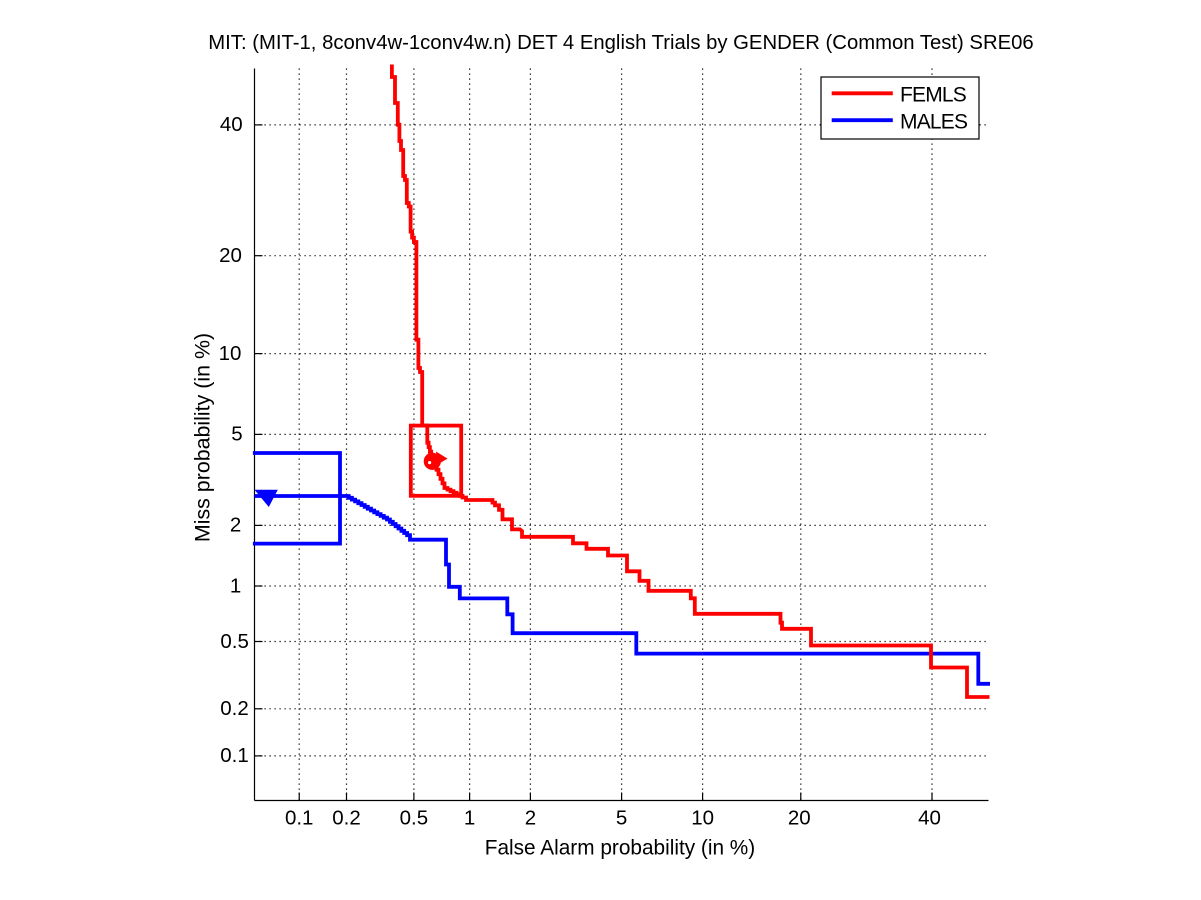 The image size is (1201, 900). What do you see at coordinates (620, 848) in the screenshot?
I see `svg-text: False Alarm probability (in %)` at bounding box center [620, 848].